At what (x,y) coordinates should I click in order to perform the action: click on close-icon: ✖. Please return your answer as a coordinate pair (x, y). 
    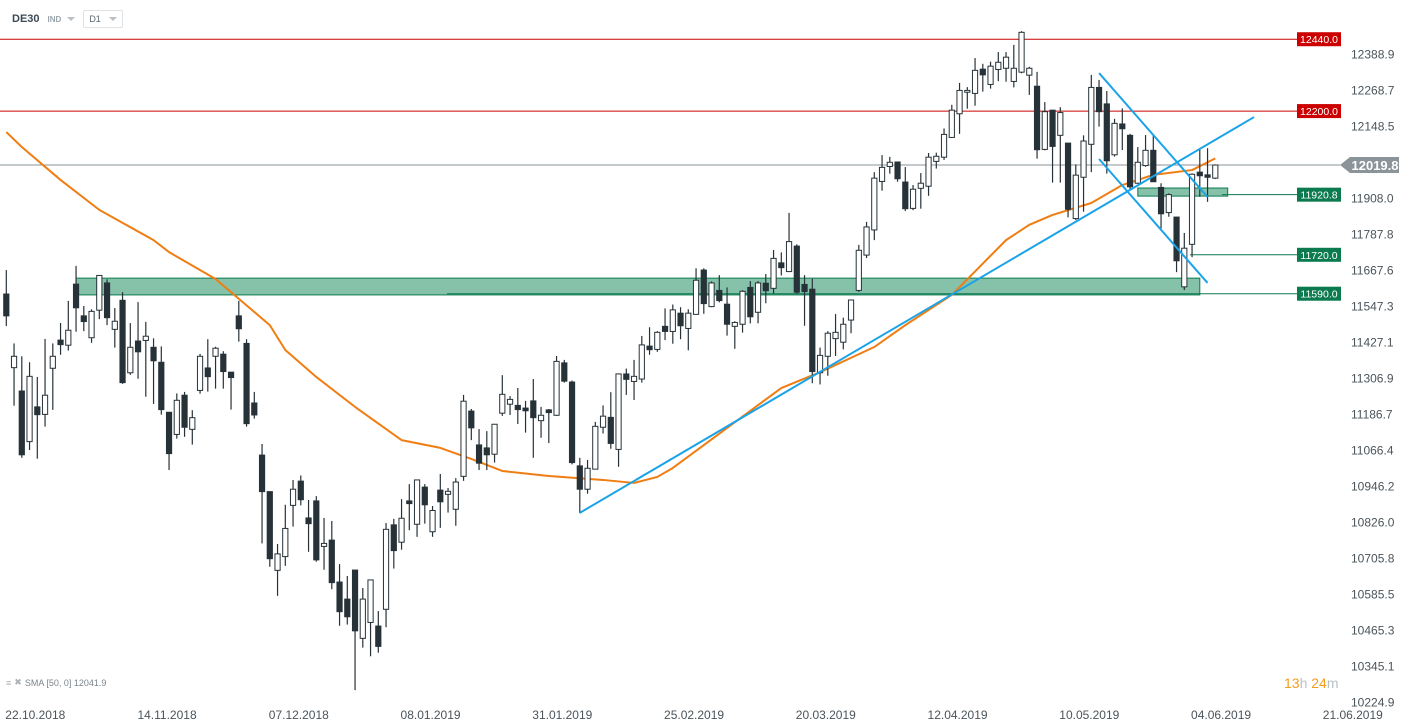
    Looking at the image, I should click on (18, 682).